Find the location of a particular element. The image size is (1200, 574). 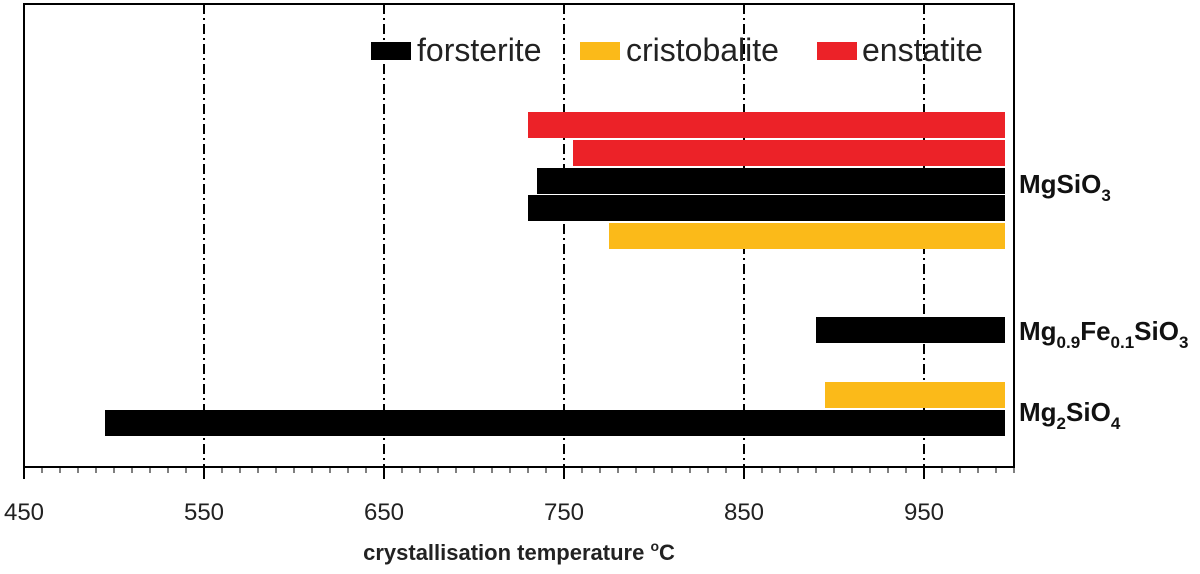

legend-label-forsterite: forsterite is located at coordinates (479, 50).